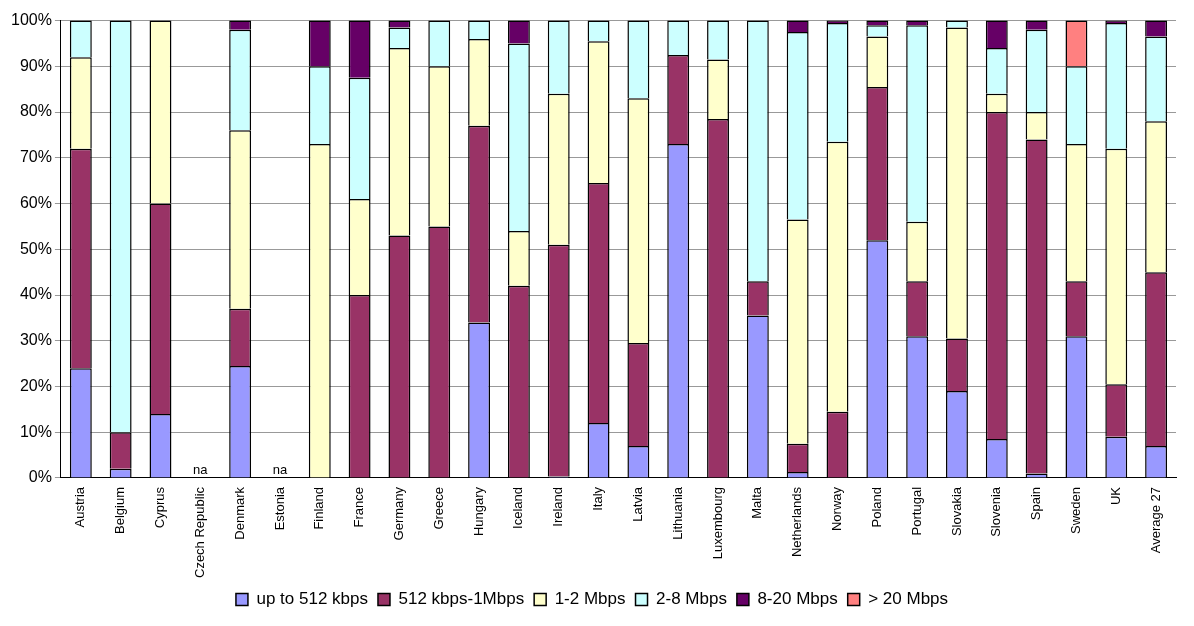 The image size is (1194, 626). I want to click on y-tick-label: 0%, so click(40, 477).